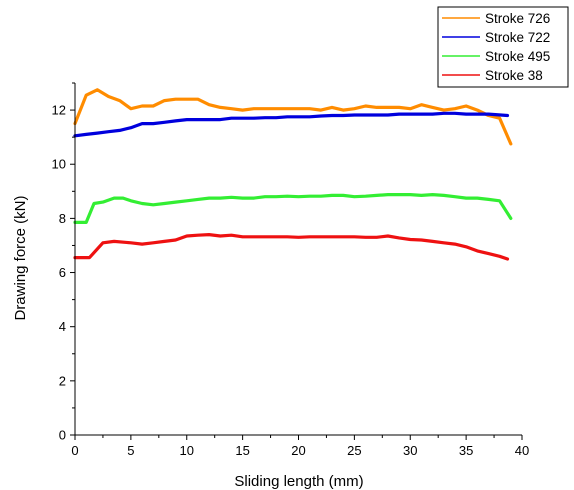 The image size is (574, 490). Describe the element at coordinates (62, 272) in the screenshot. I see `y-tick-label: 6` at that location.